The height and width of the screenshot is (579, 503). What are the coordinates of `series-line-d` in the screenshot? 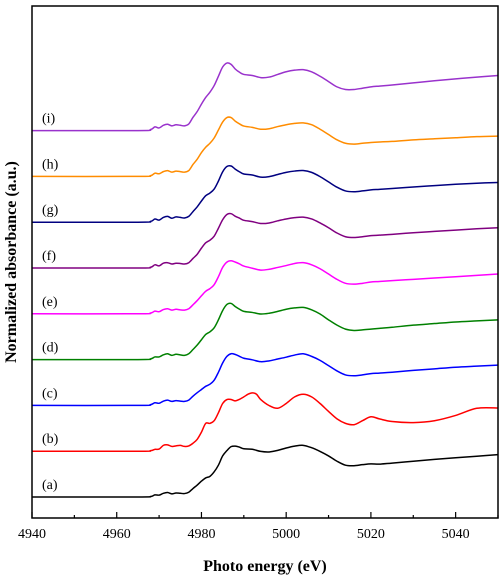 It's located at (265, 331).